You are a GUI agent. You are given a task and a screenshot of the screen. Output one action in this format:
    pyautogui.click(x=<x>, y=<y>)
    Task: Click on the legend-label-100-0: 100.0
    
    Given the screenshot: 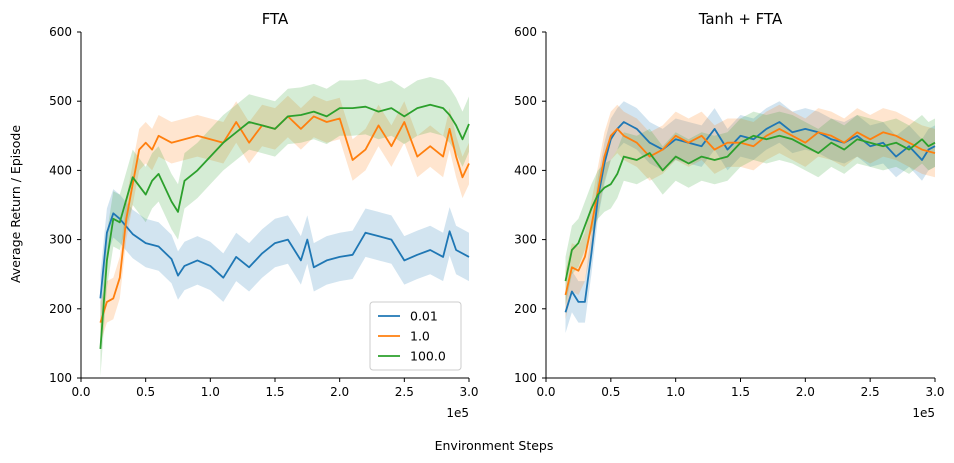 What is the action you would take?
    pyautogui.click(x=428, y=356)
    